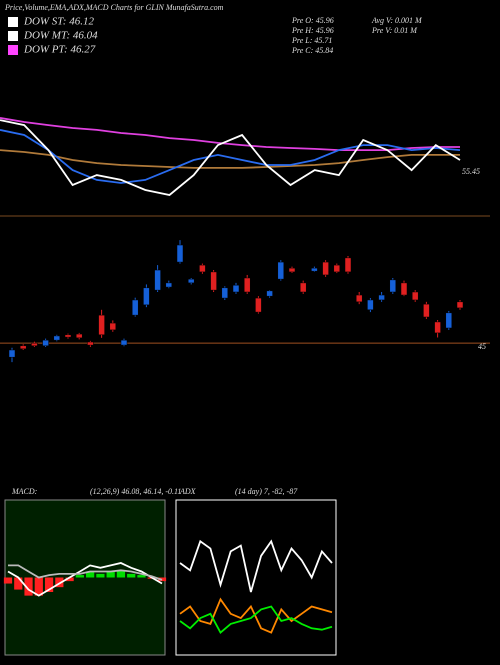 This screenshot has width=500, height=665. What do you see at coordinates (312, 50) in the screenshot?
I see `stat: Pre C: 45.84` at bounding box center [312, 50].